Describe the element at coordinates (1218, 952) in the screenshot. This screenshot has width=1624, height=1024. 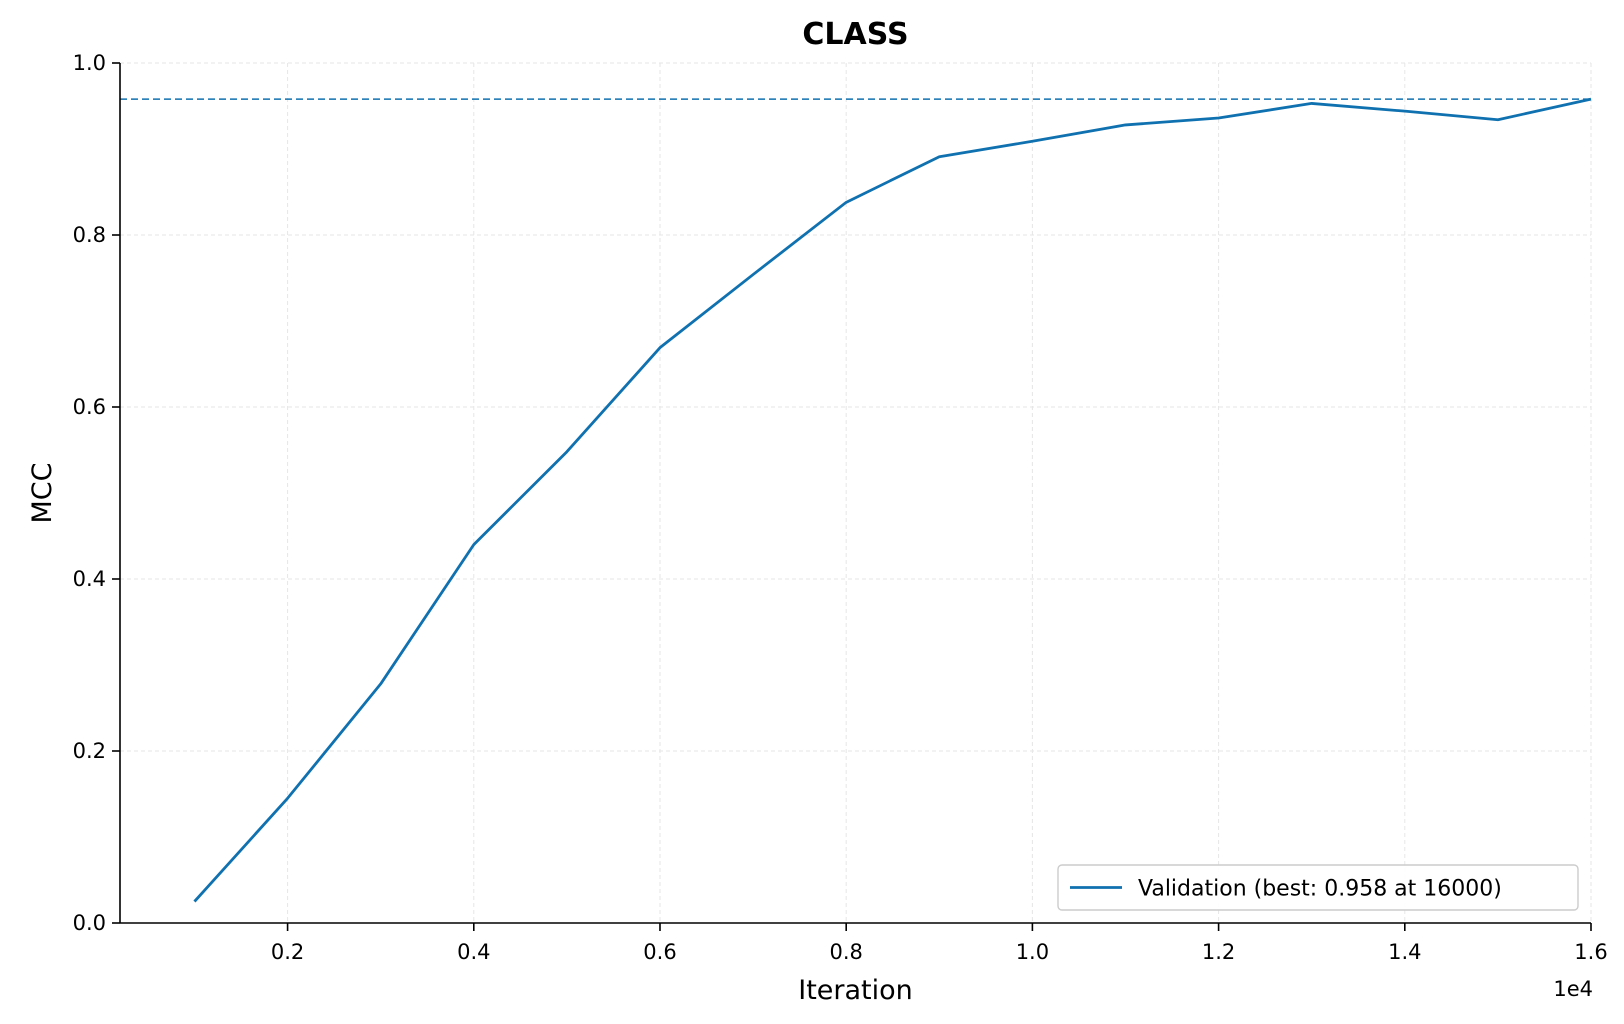
I see `x-tick-label: 1.2` at that location.